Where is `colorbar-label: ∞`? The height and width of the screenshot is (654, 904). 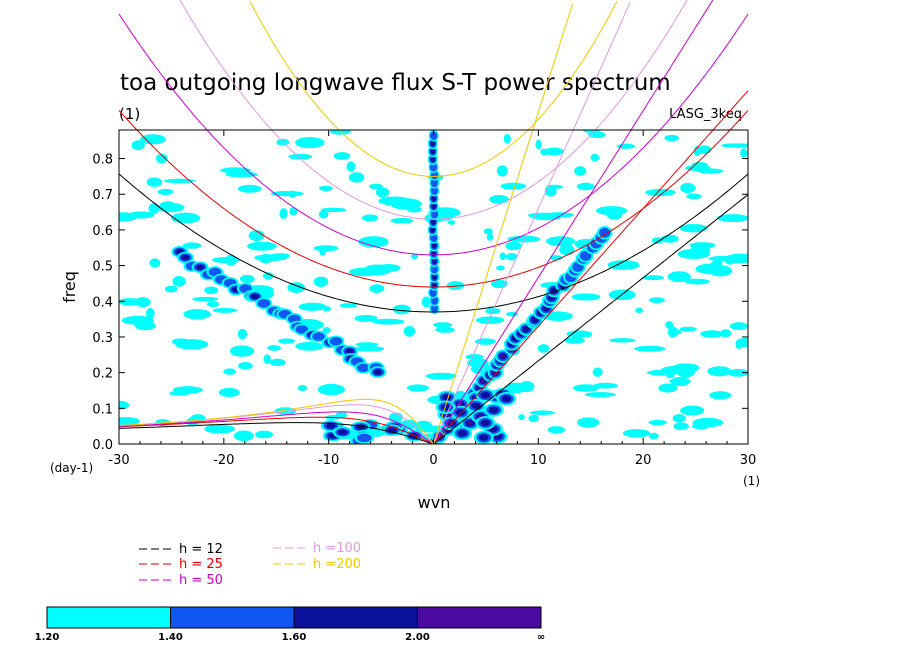 colorbar-label: ∞ is located at coordinates (541, 637).